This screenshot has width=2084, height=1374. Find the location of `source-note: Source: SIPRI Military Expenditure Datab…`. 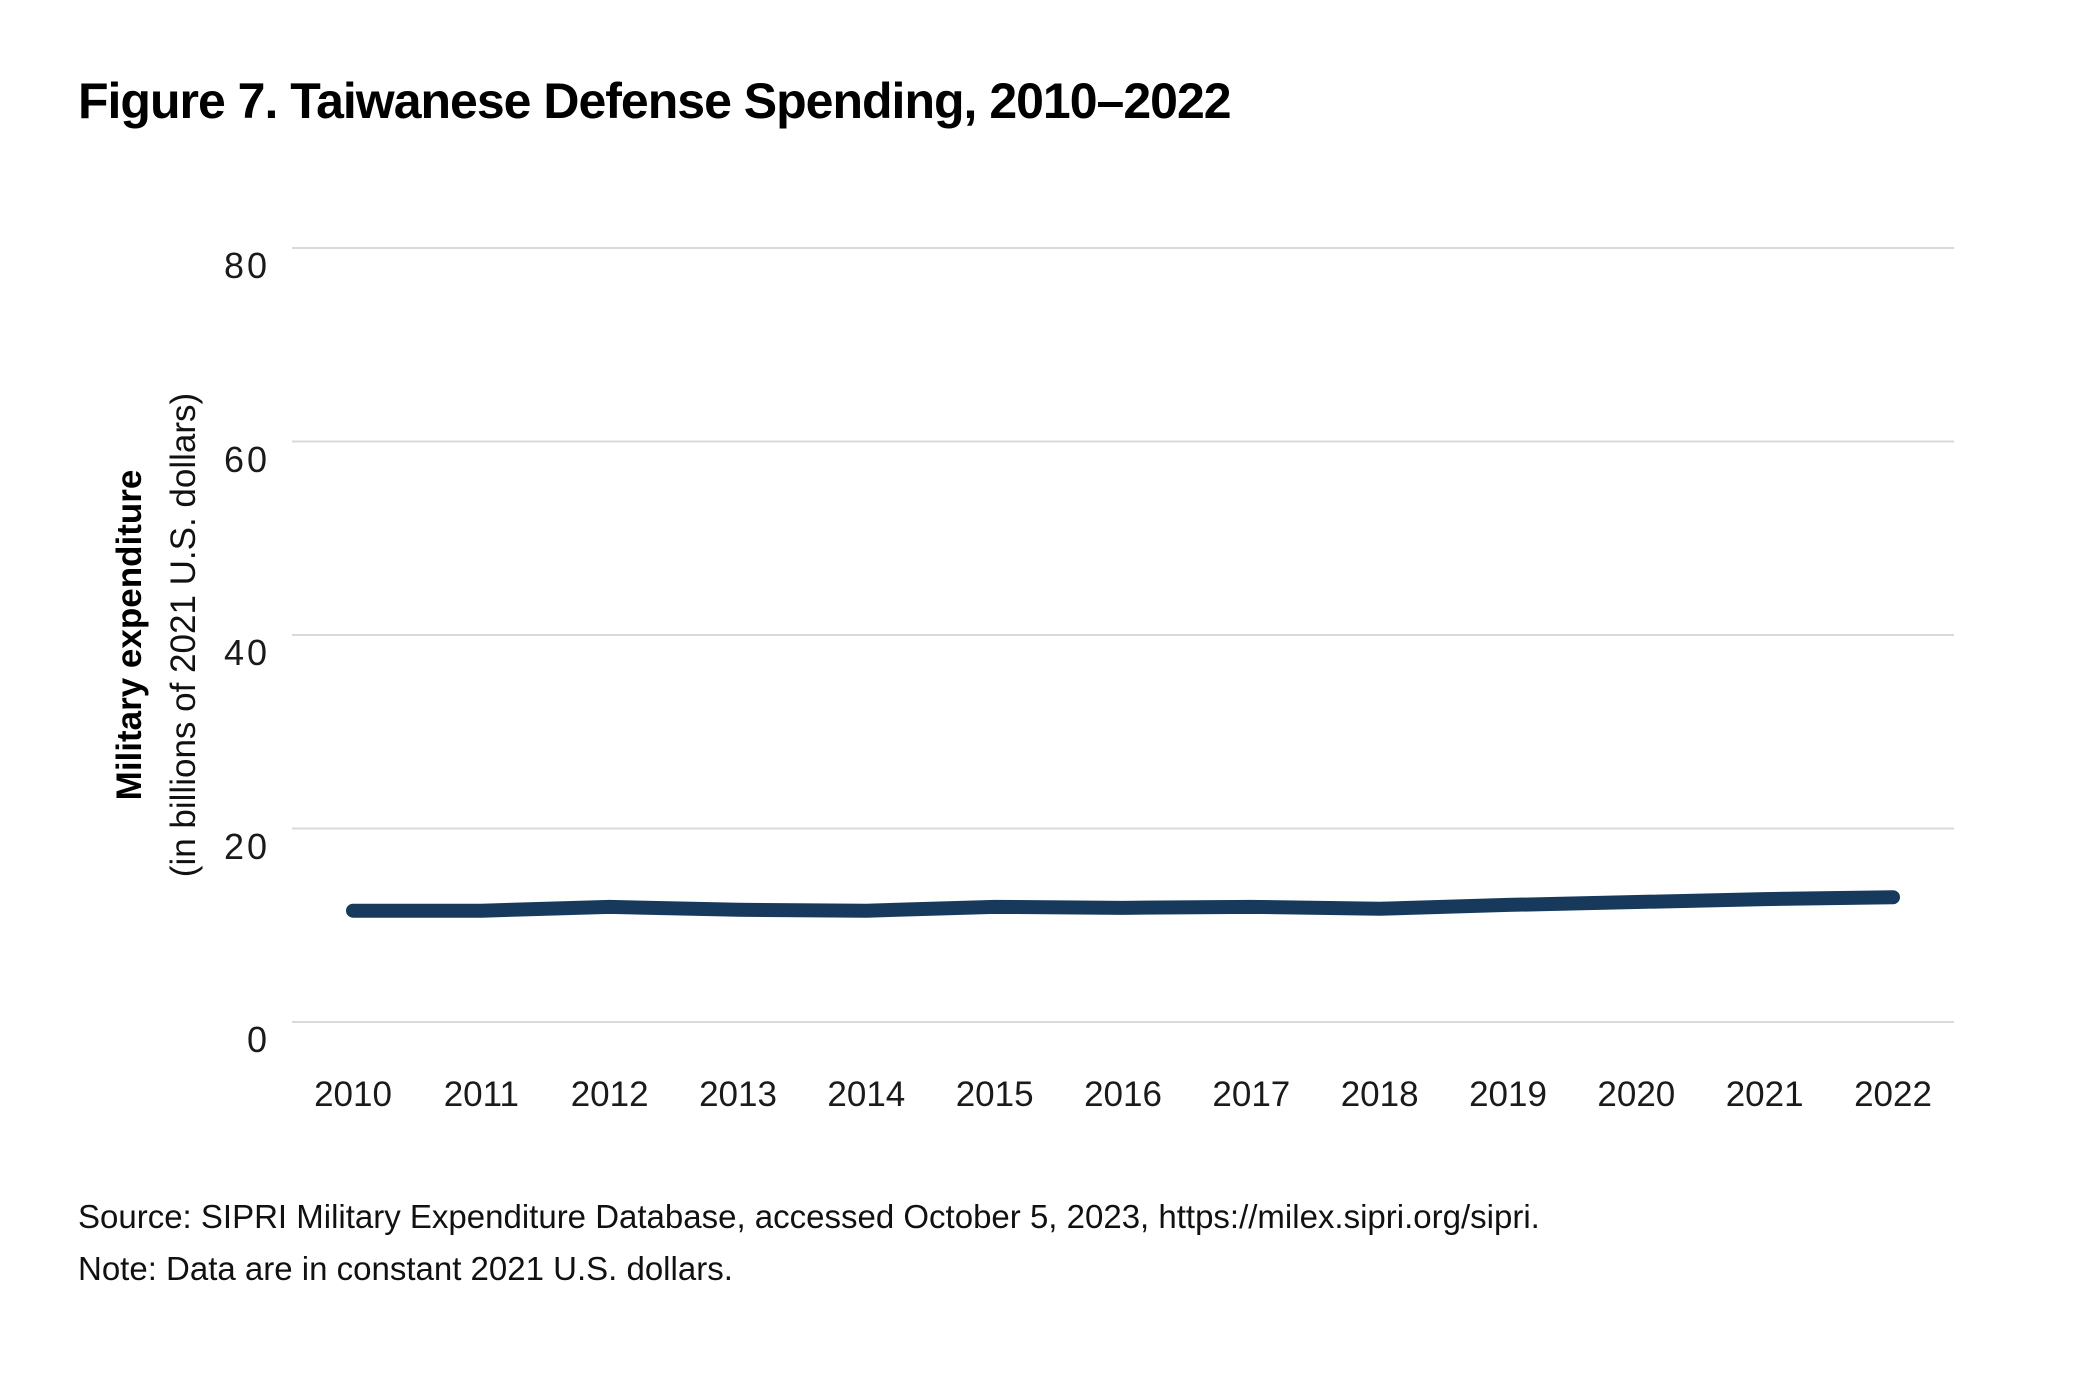

source-note: Source: SIPRI Military Expenditure Datab… is located at coordinates (809, 1216).